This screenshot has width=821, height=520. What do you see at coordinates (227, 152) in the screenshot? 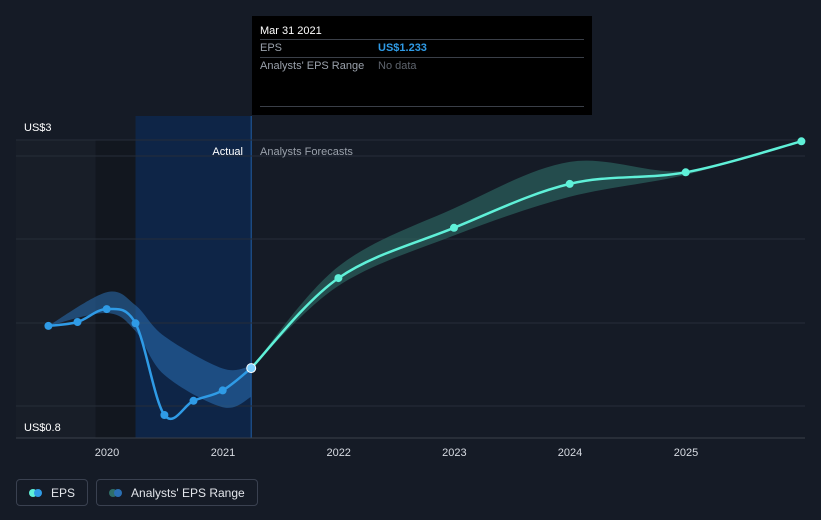
I see `actual-zone-label: Actual` at bounding box center [227, 152].